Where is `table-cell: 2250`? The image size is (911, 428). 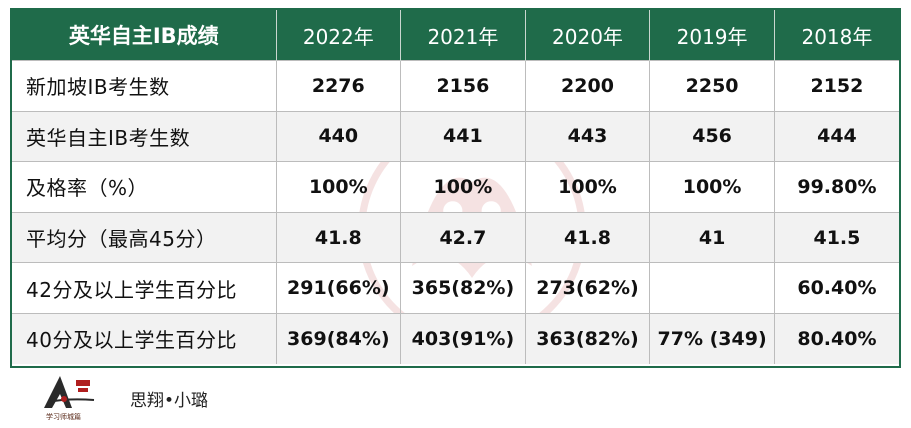
table-cell: 2250 is located at coordinates (712, 86).